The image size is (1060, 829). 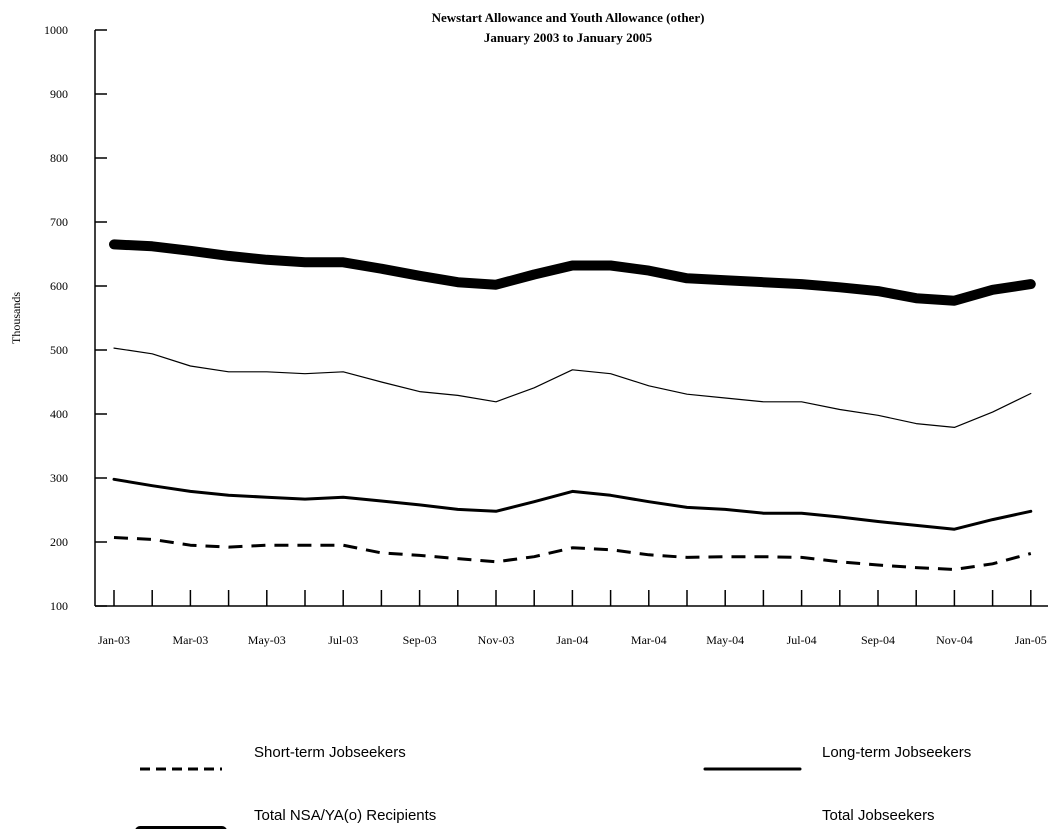 What do you see at coordinates (59, 158) in the screenshot?
I see `y-tick-label: 800` at bounding box center [59, 158].